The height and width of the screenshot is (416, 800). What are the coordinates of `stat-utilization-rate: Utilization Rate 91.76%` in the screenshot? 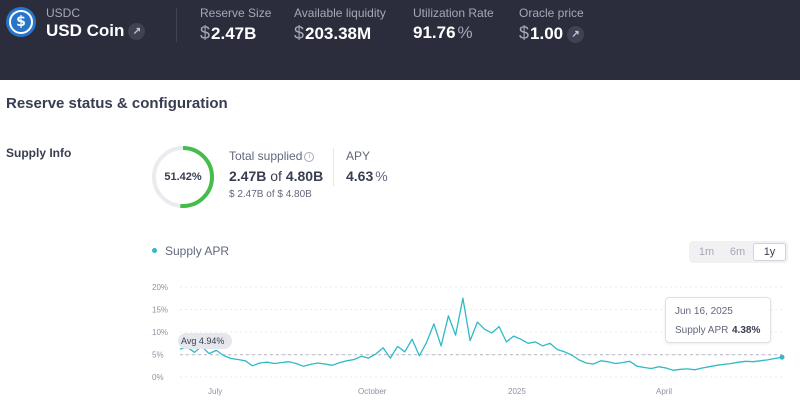 It's located at (453, 24).